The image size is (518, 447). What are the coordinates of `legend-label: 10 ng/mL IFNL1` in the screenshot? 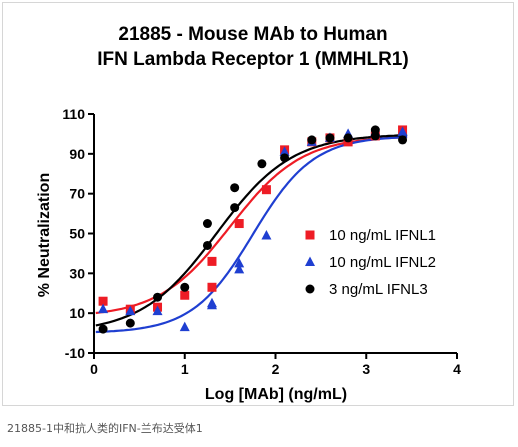 It's located at (382, 235).